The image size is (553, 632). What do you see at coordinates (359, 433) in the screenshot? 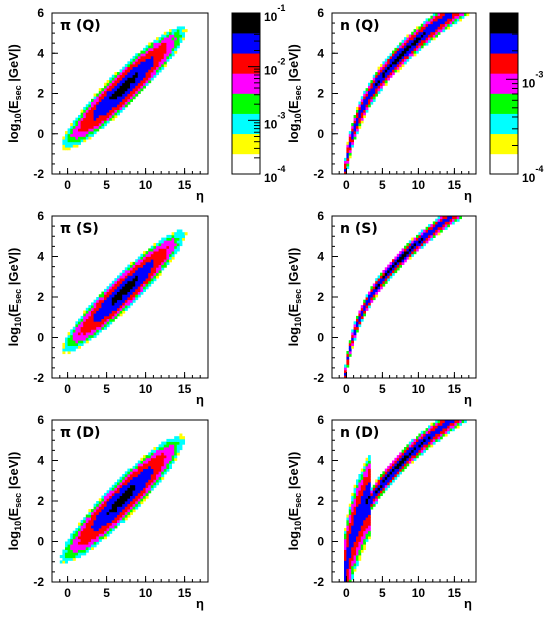
I see `panel-label: n (D)` at bounding box center [359, 433].